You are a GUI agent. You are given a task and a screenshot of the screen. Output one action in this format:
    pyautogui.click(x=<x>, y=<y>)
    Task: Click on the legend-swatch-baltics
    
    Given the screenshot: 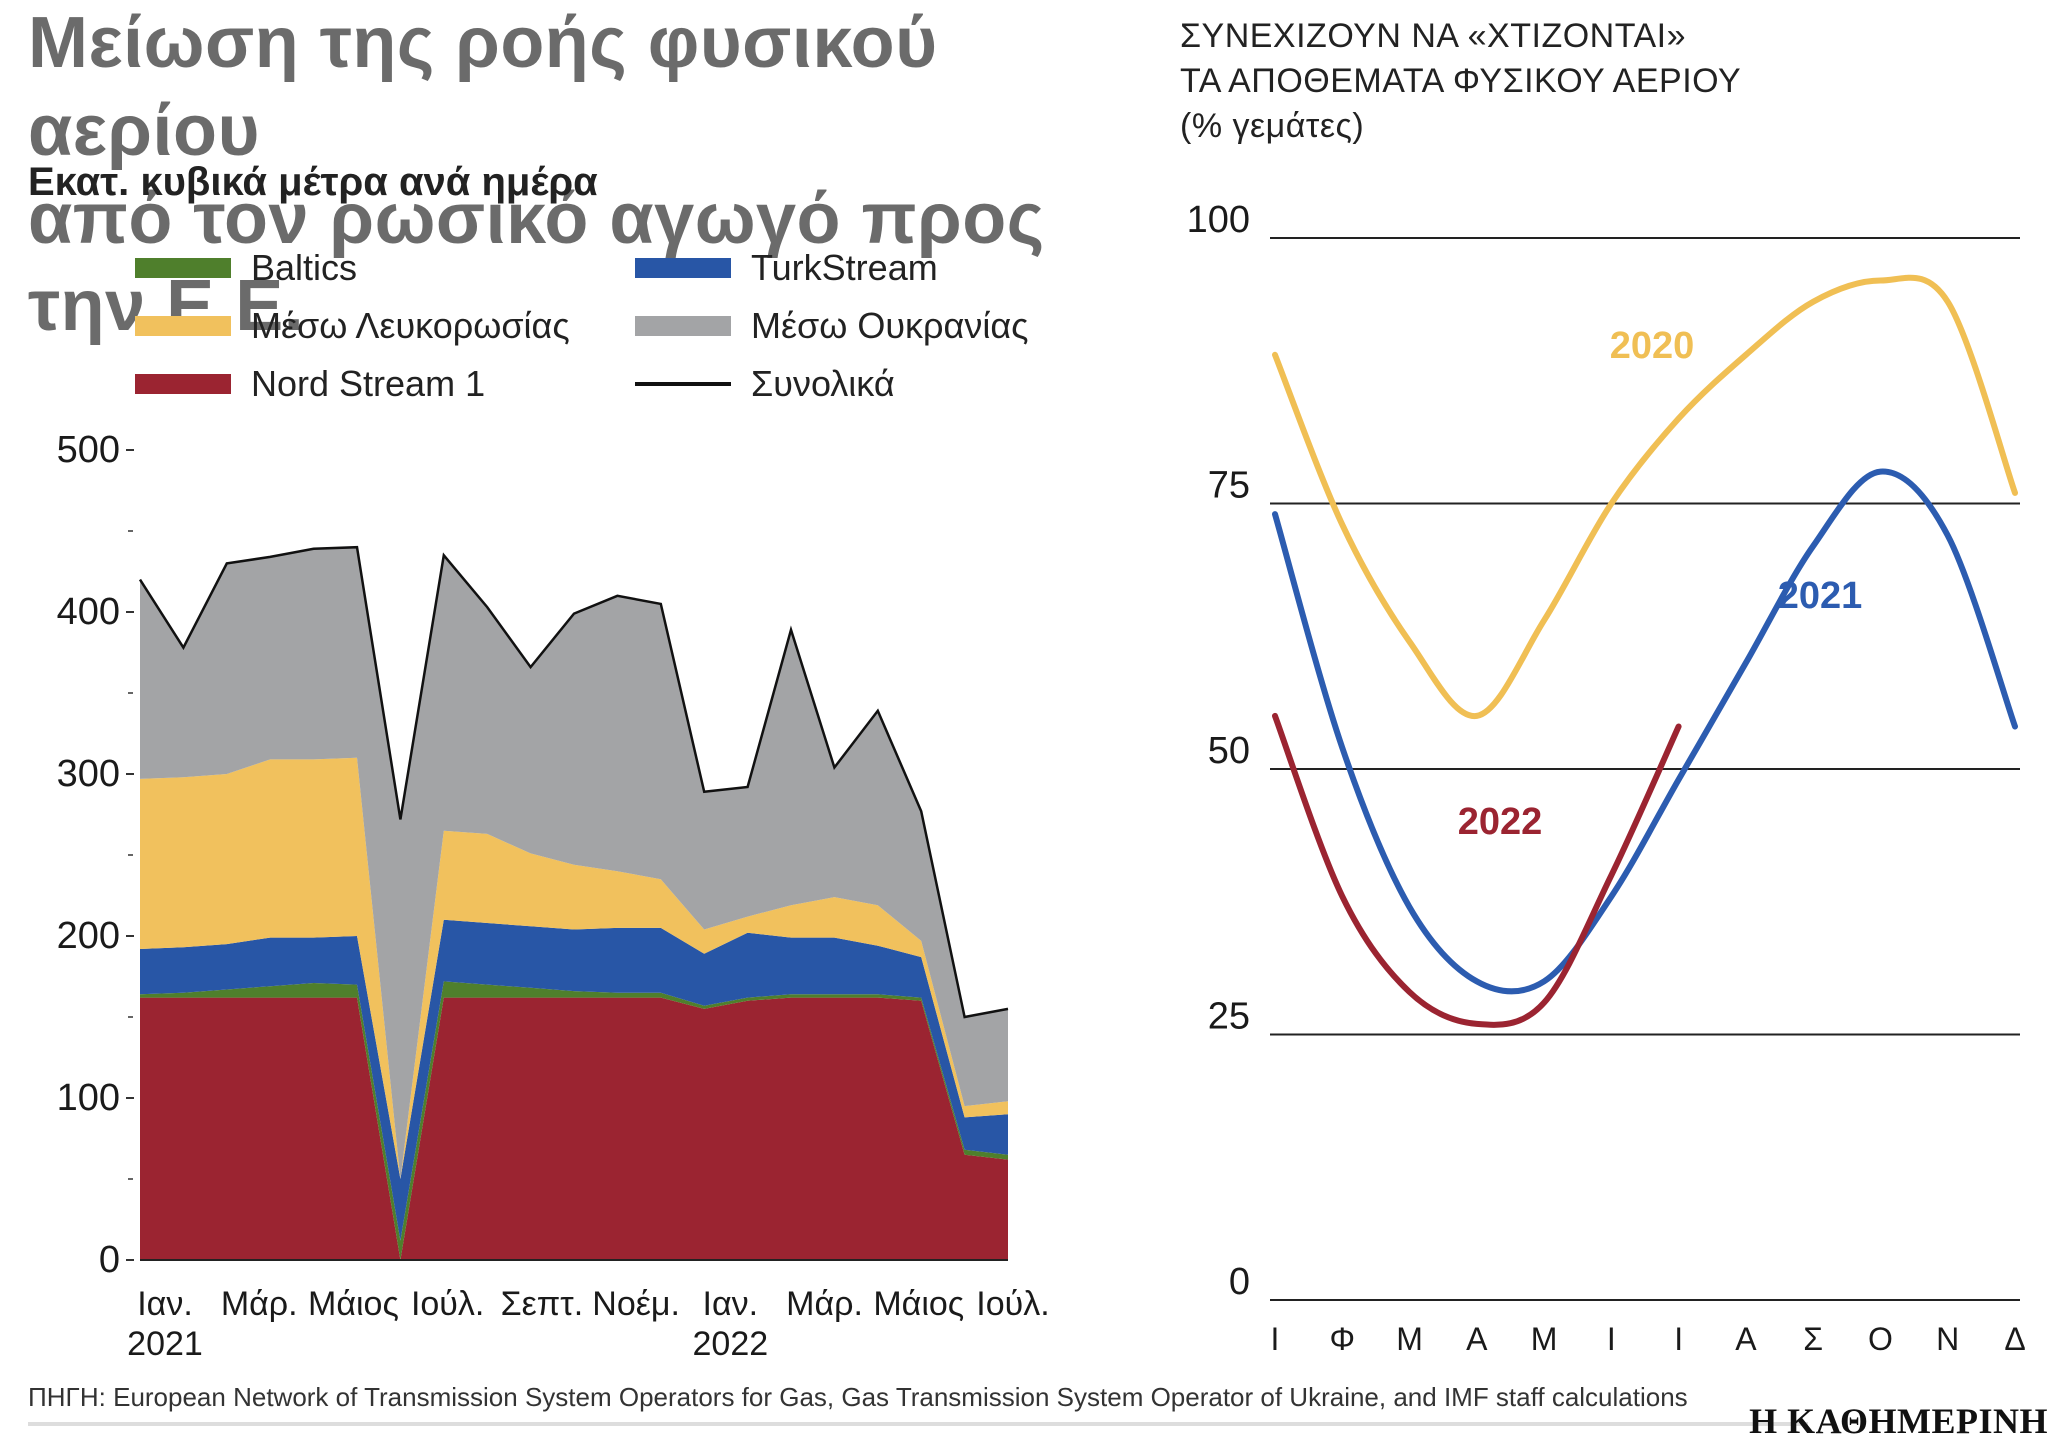 What is the action you would take?
    pyautogui.click(x=183, y=268)
    